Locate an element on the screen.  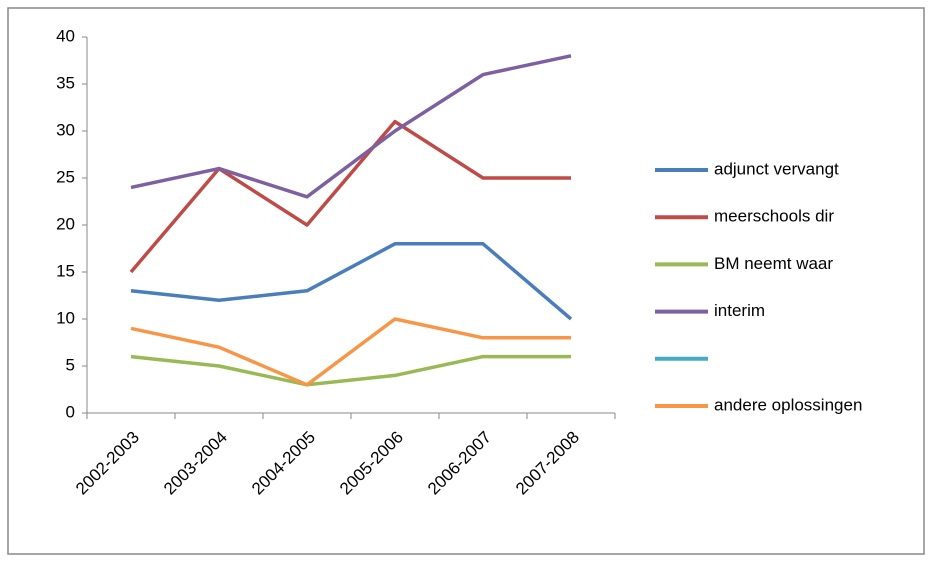
y-tick-label: 20 is located at coordinates (65, 223).